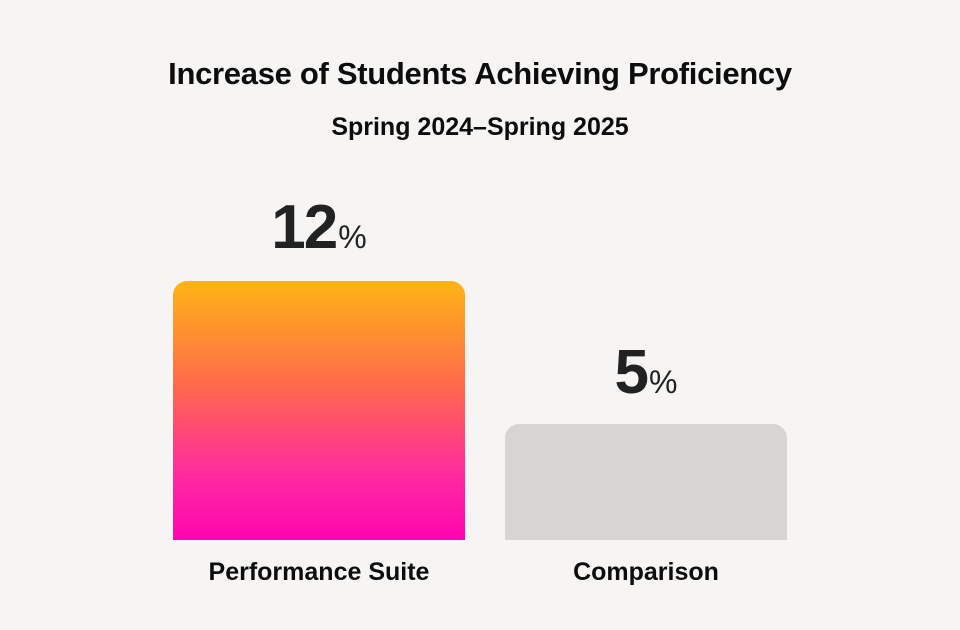  I want to click on value-label-performance-suite: 12%, so click(319, 227).